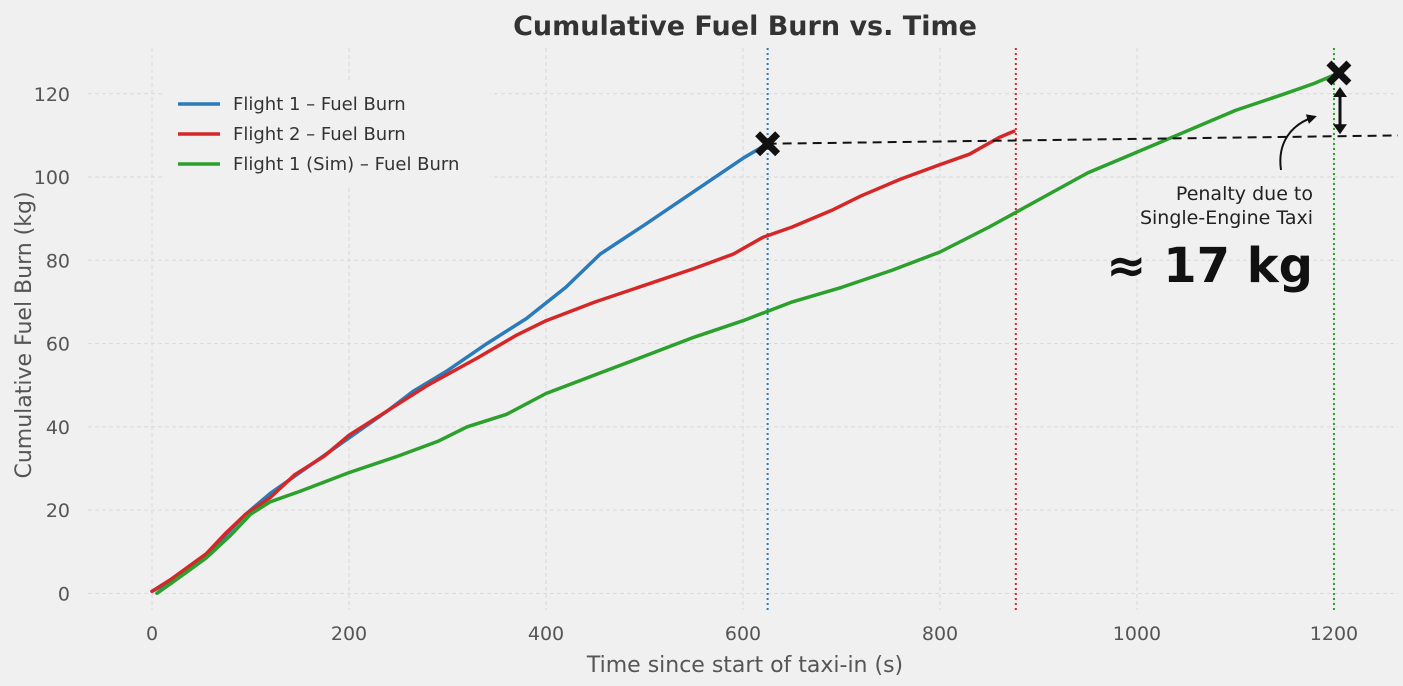 The image size is (1403, 686). I want to click on y-tick-labels: 0 20 40 60 80 100 120, so click(52, 345).